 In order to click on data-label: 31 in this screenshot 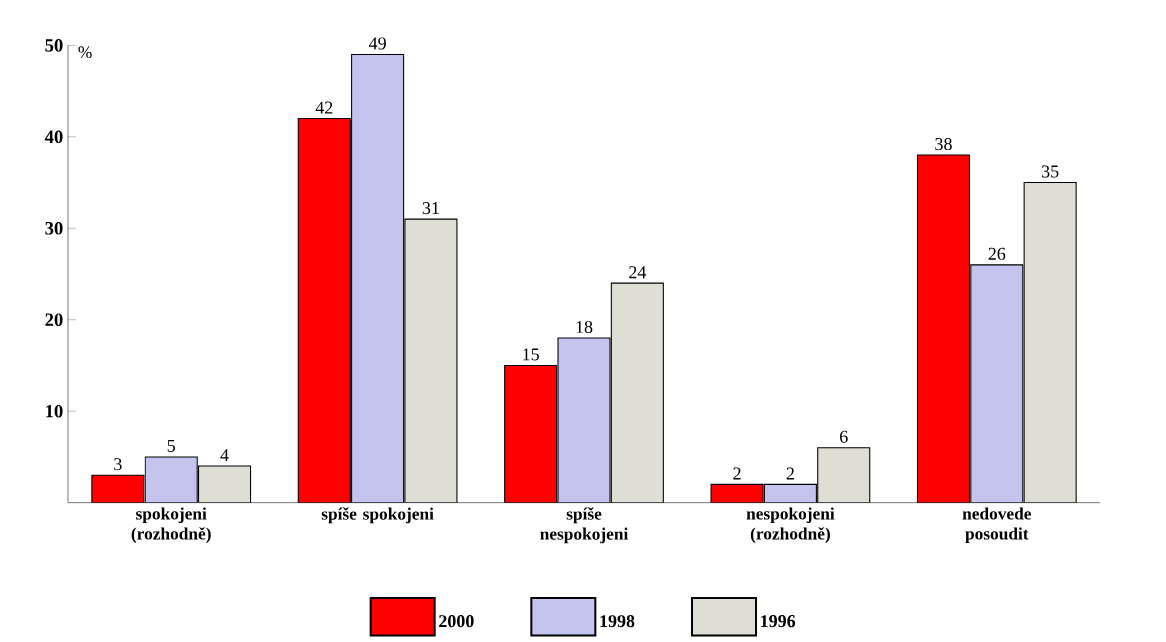, I will do `click(430, 208)`.